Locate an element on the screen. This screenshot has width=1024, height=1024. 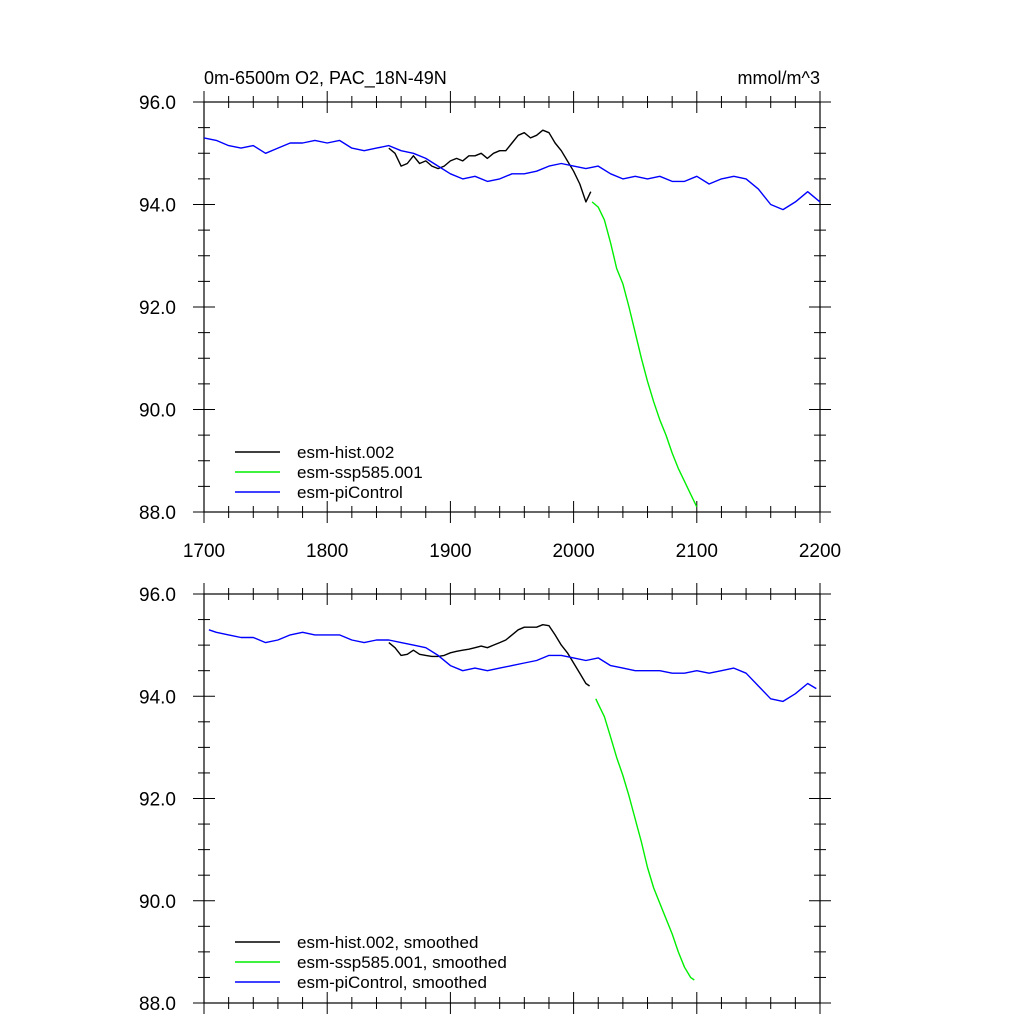
legend-label: esm-hist.002, smoothed is located at coordinates (387, 942).